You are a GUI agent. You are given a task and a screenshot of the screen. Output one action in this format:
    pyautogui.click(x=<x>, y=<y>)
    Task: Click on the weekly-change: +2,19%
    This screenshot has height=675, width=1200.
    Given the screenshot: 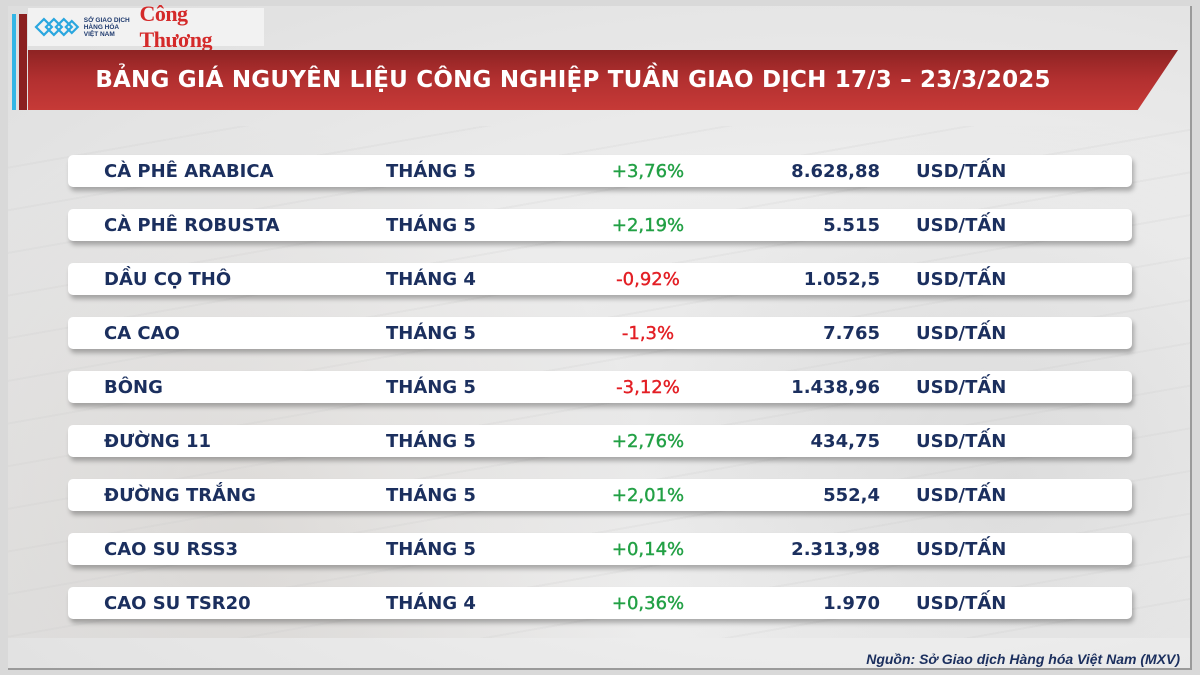 What is the action you would take?
    pyautogui.click(x=648, y=225)
    